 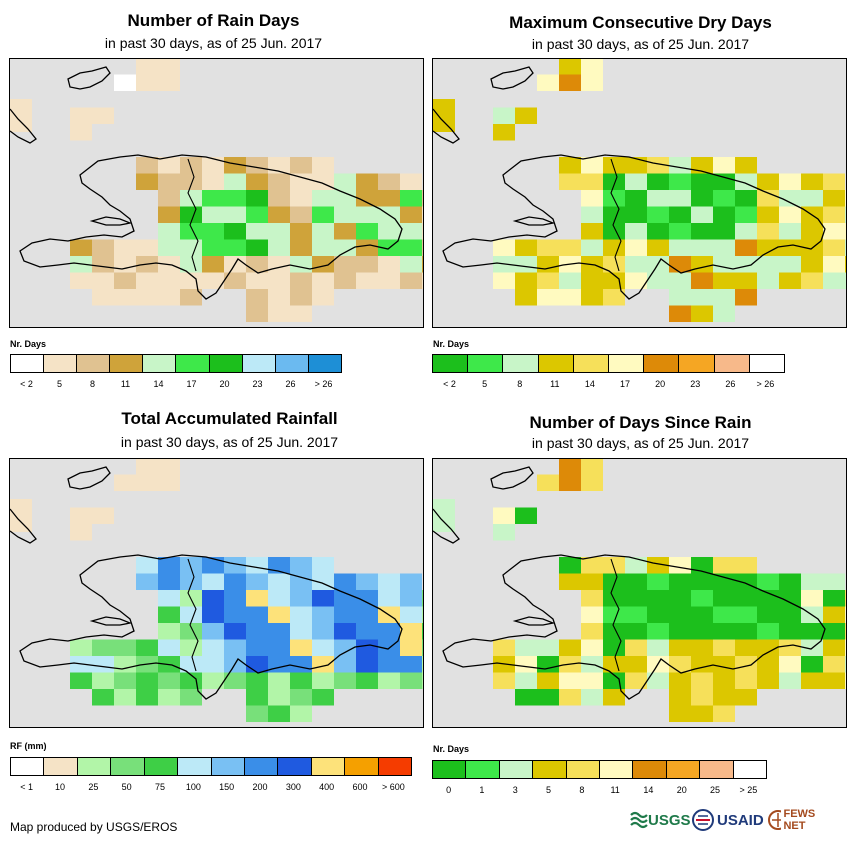 I want to click on legend-label: 11, so click(x=555, y=384).